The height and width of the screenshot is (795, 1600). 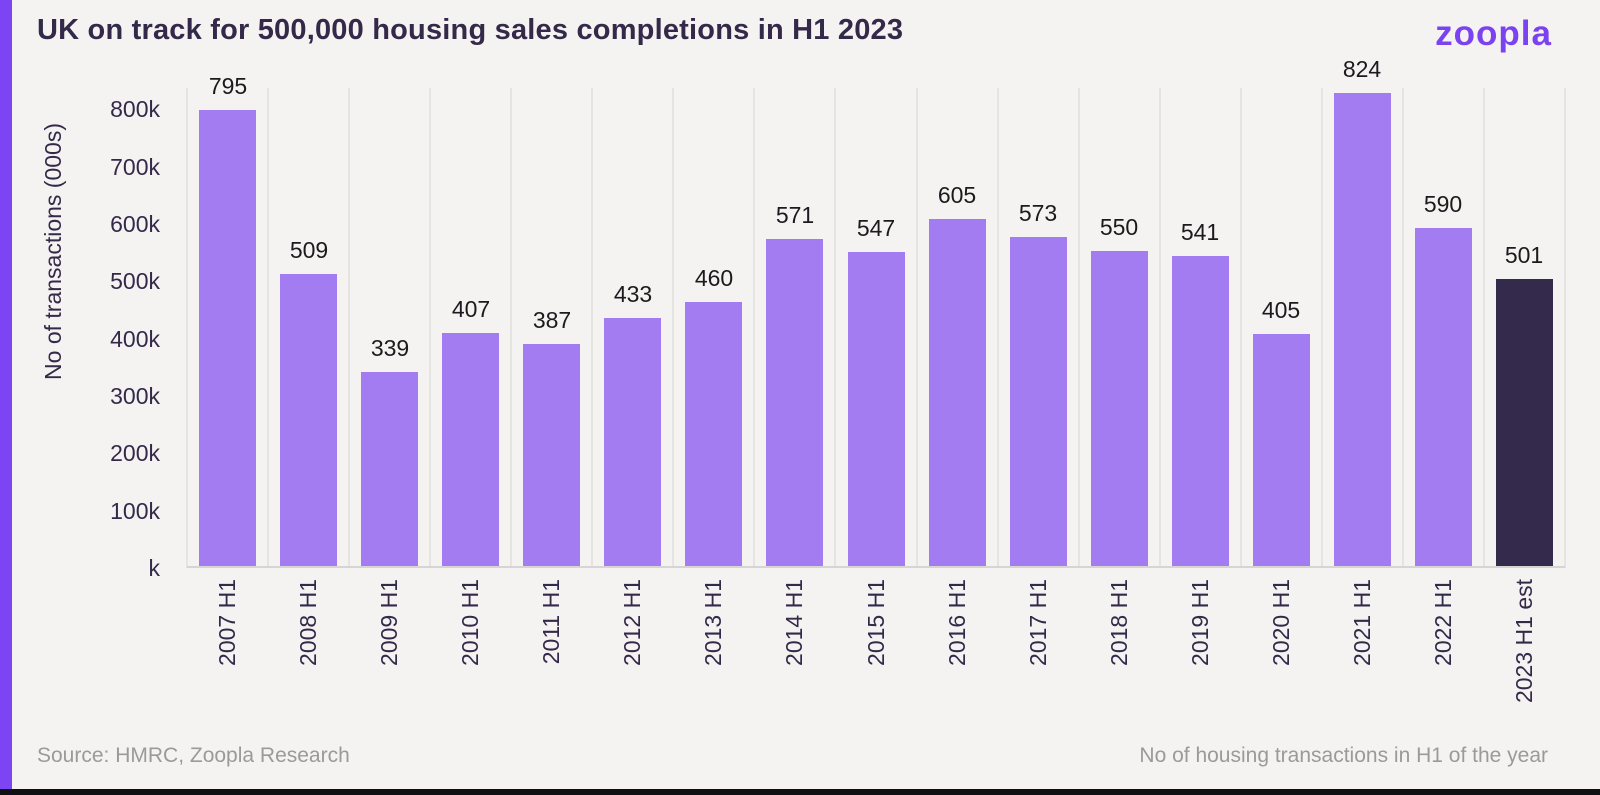 What do you see at coordinates (713, 622) in the screenshot?
I see `x-label-2013-h1: 2013 H1` at bounding box center [713, 622].